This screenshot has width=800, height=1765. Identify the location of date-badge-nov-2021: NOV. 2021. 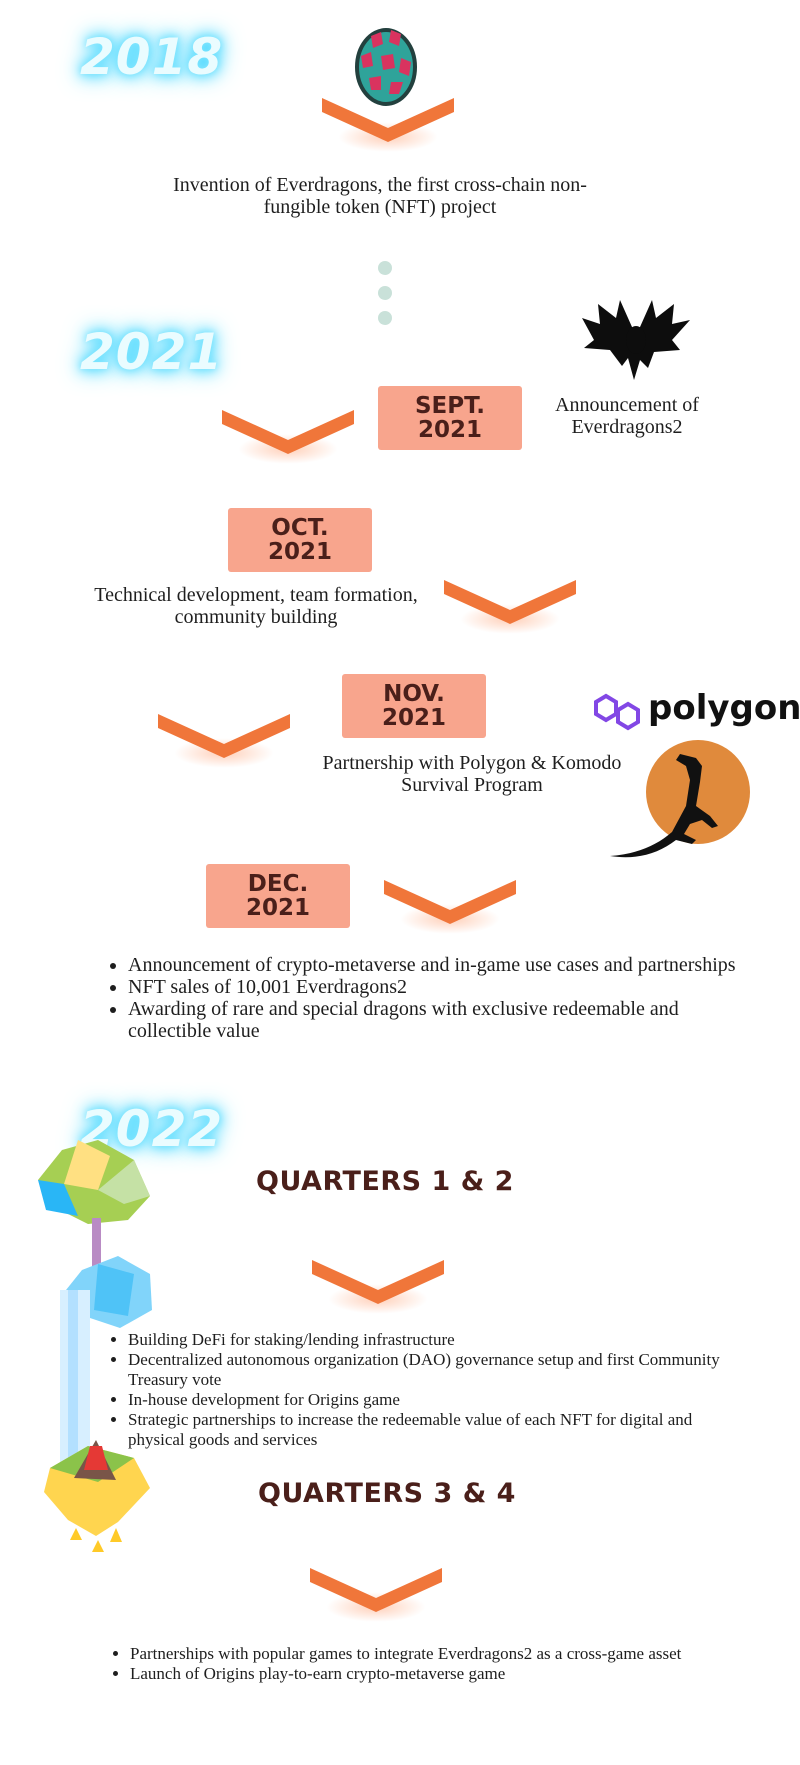
(414, 706).